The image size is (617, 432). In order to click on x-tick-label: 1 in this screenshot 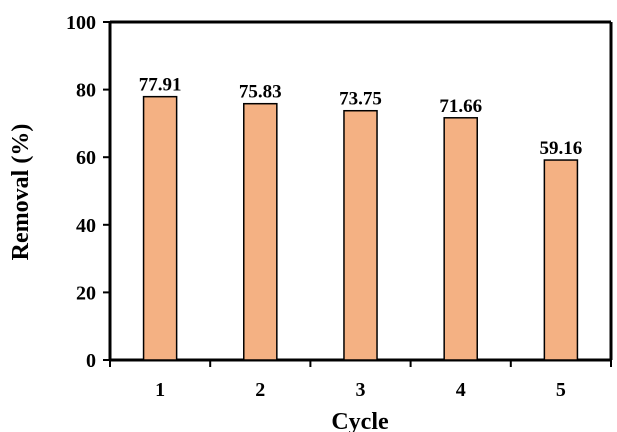, I will do `click(160, 390)`.